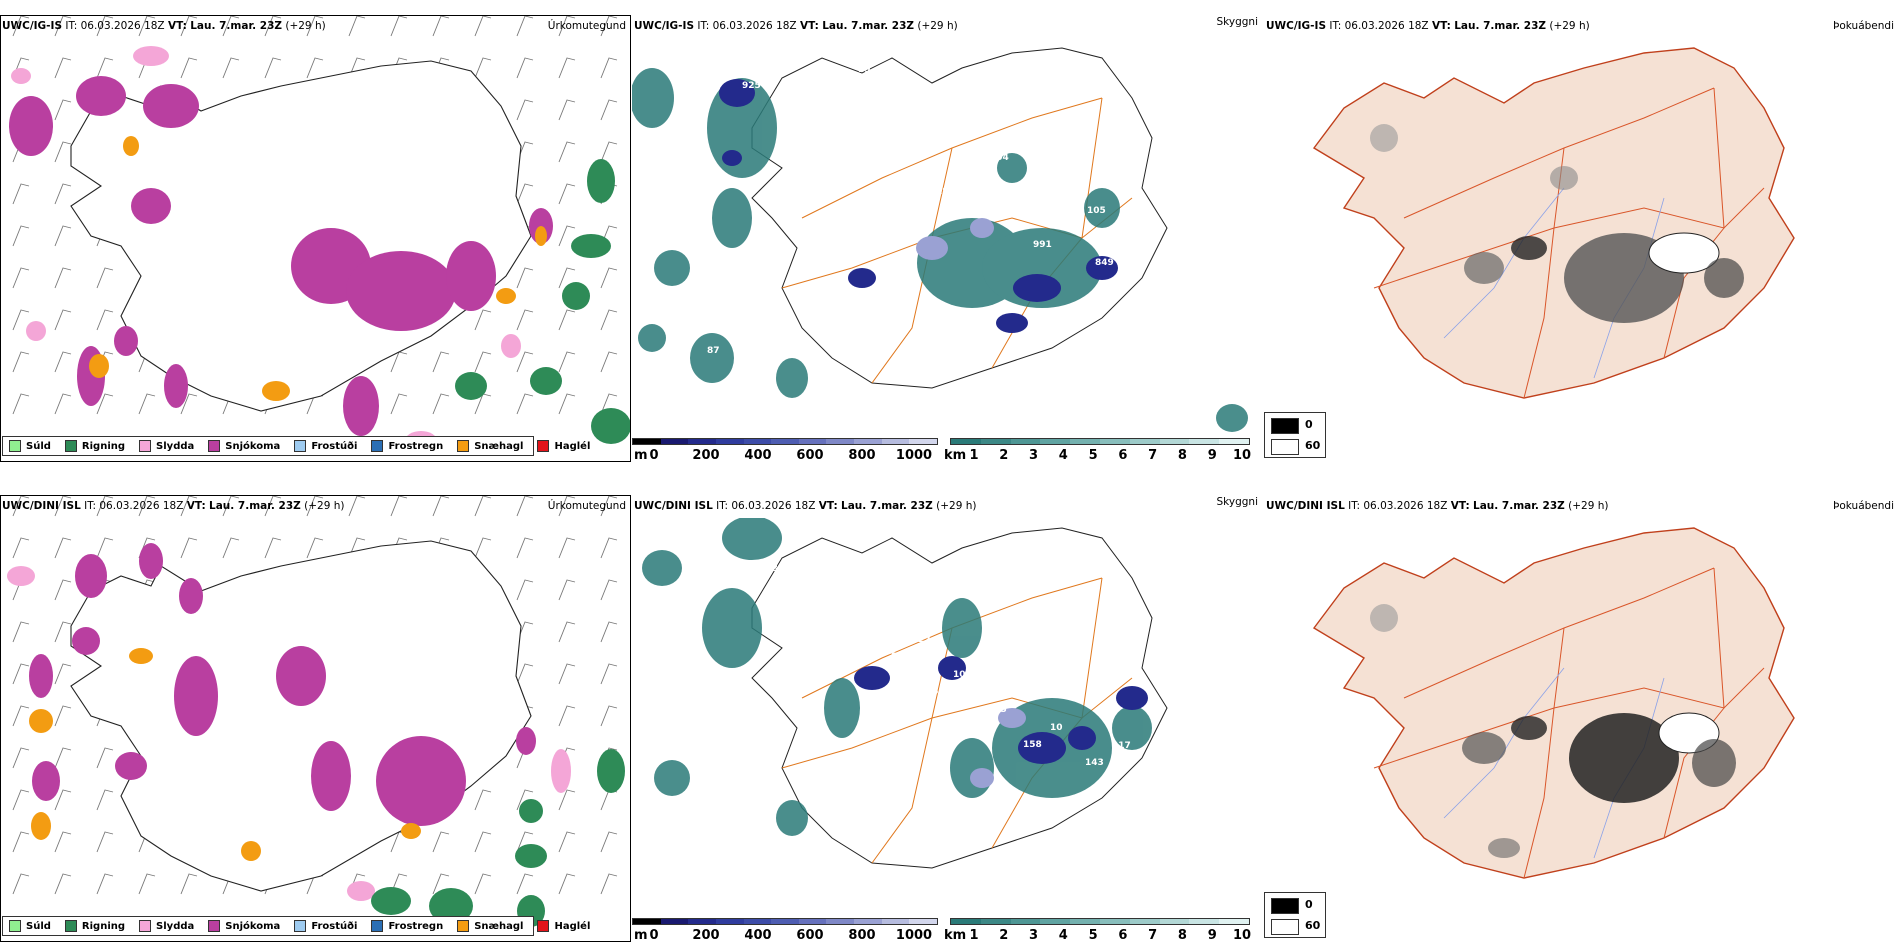  What do you see at coordinates (563, 926) in the screenshot?
I see `legend-item: Haglél` at bounding box center [563, 926].